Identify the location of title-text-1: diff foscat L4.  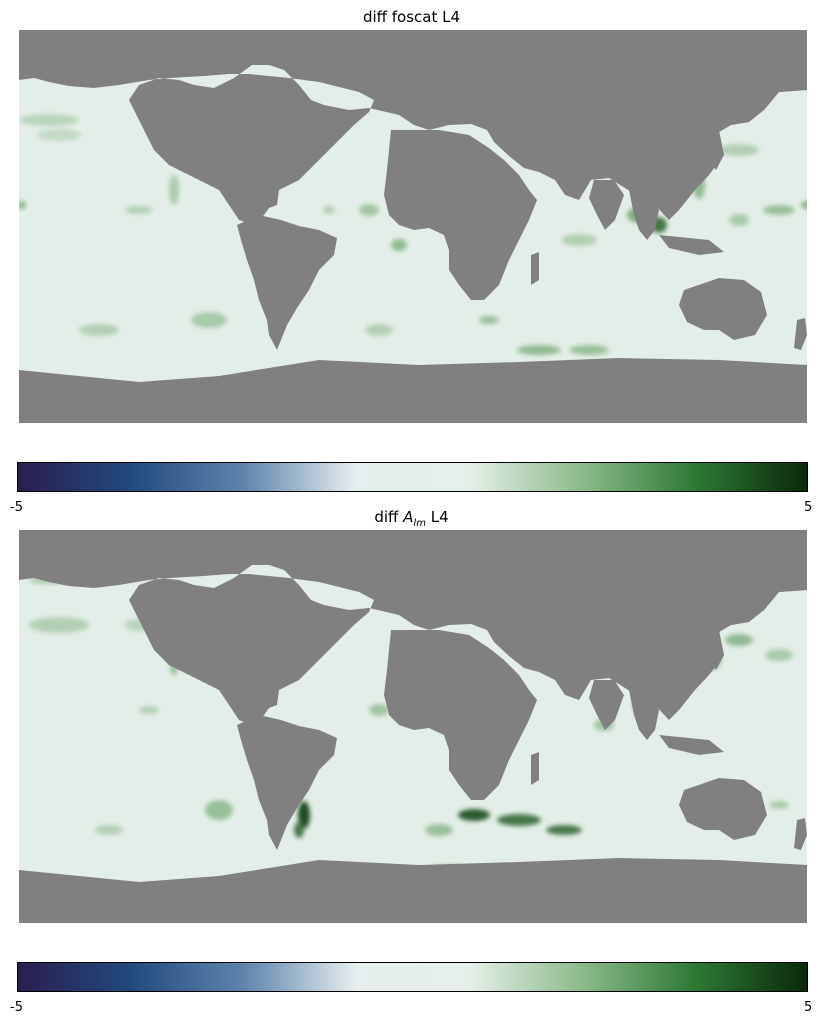
(411, 17).